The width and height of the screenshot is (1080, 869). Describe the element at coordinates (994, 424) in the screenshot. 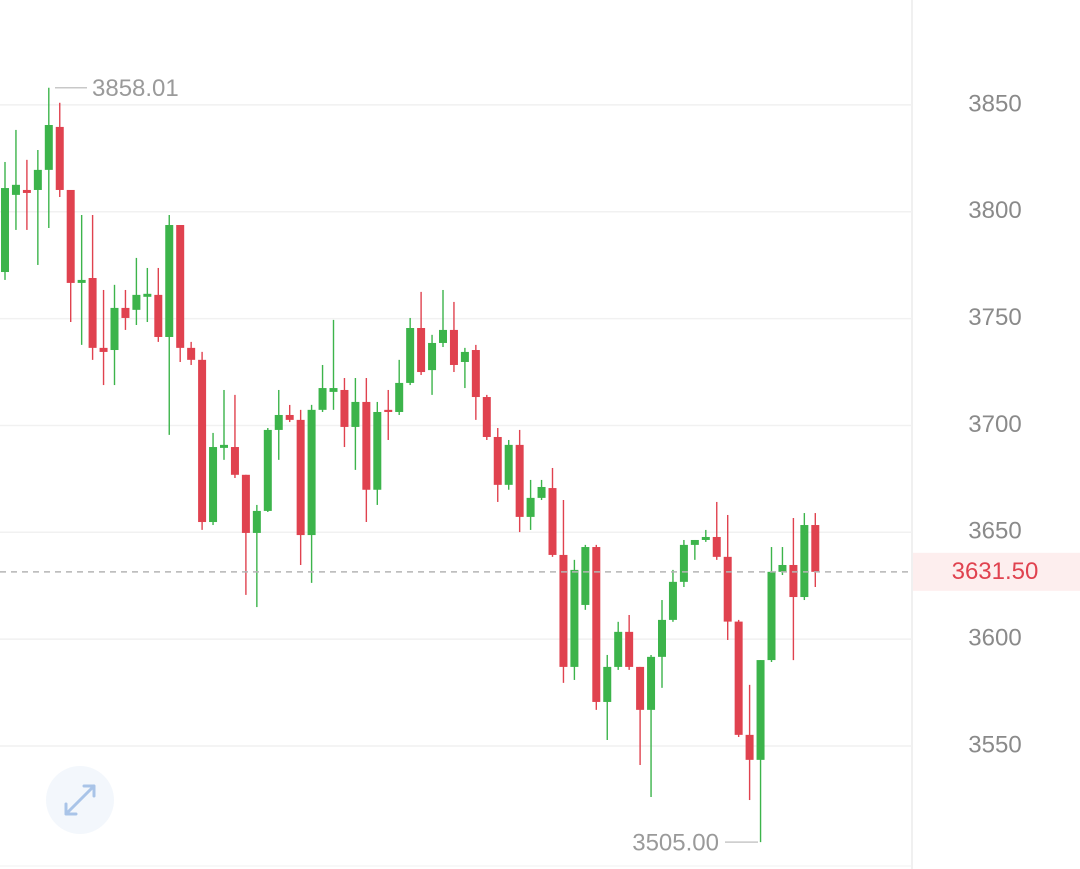

I see `y-tick-label: 3700` at that location.